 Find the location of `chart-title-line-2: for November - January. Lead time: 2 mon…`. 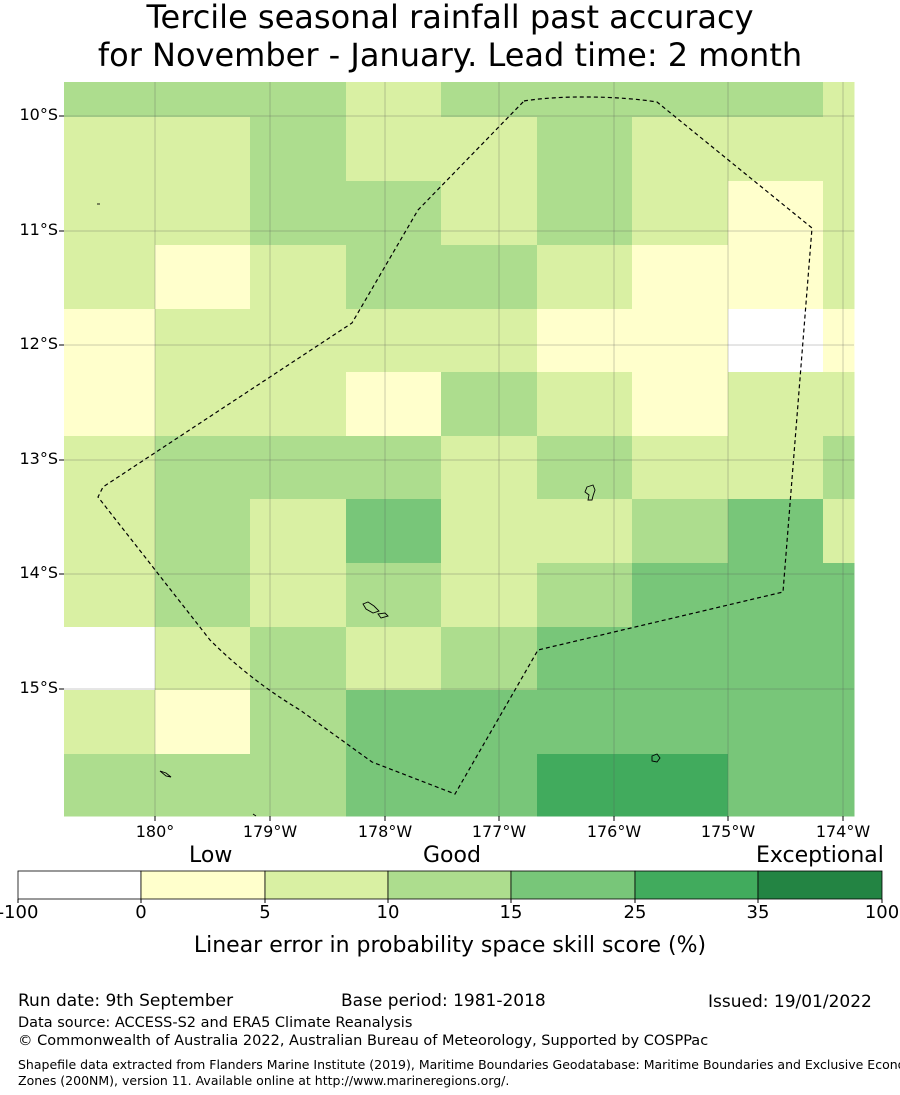

chart-title-line-2: for November - January. Lead time: 2 mon… is located at coordinates (450, 55).